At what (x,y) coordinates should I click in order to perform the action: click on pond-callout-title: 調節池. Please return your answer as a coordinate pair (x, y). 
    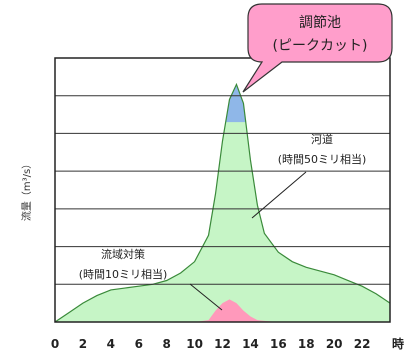
    Looking at the image, I should click on (320, 22).